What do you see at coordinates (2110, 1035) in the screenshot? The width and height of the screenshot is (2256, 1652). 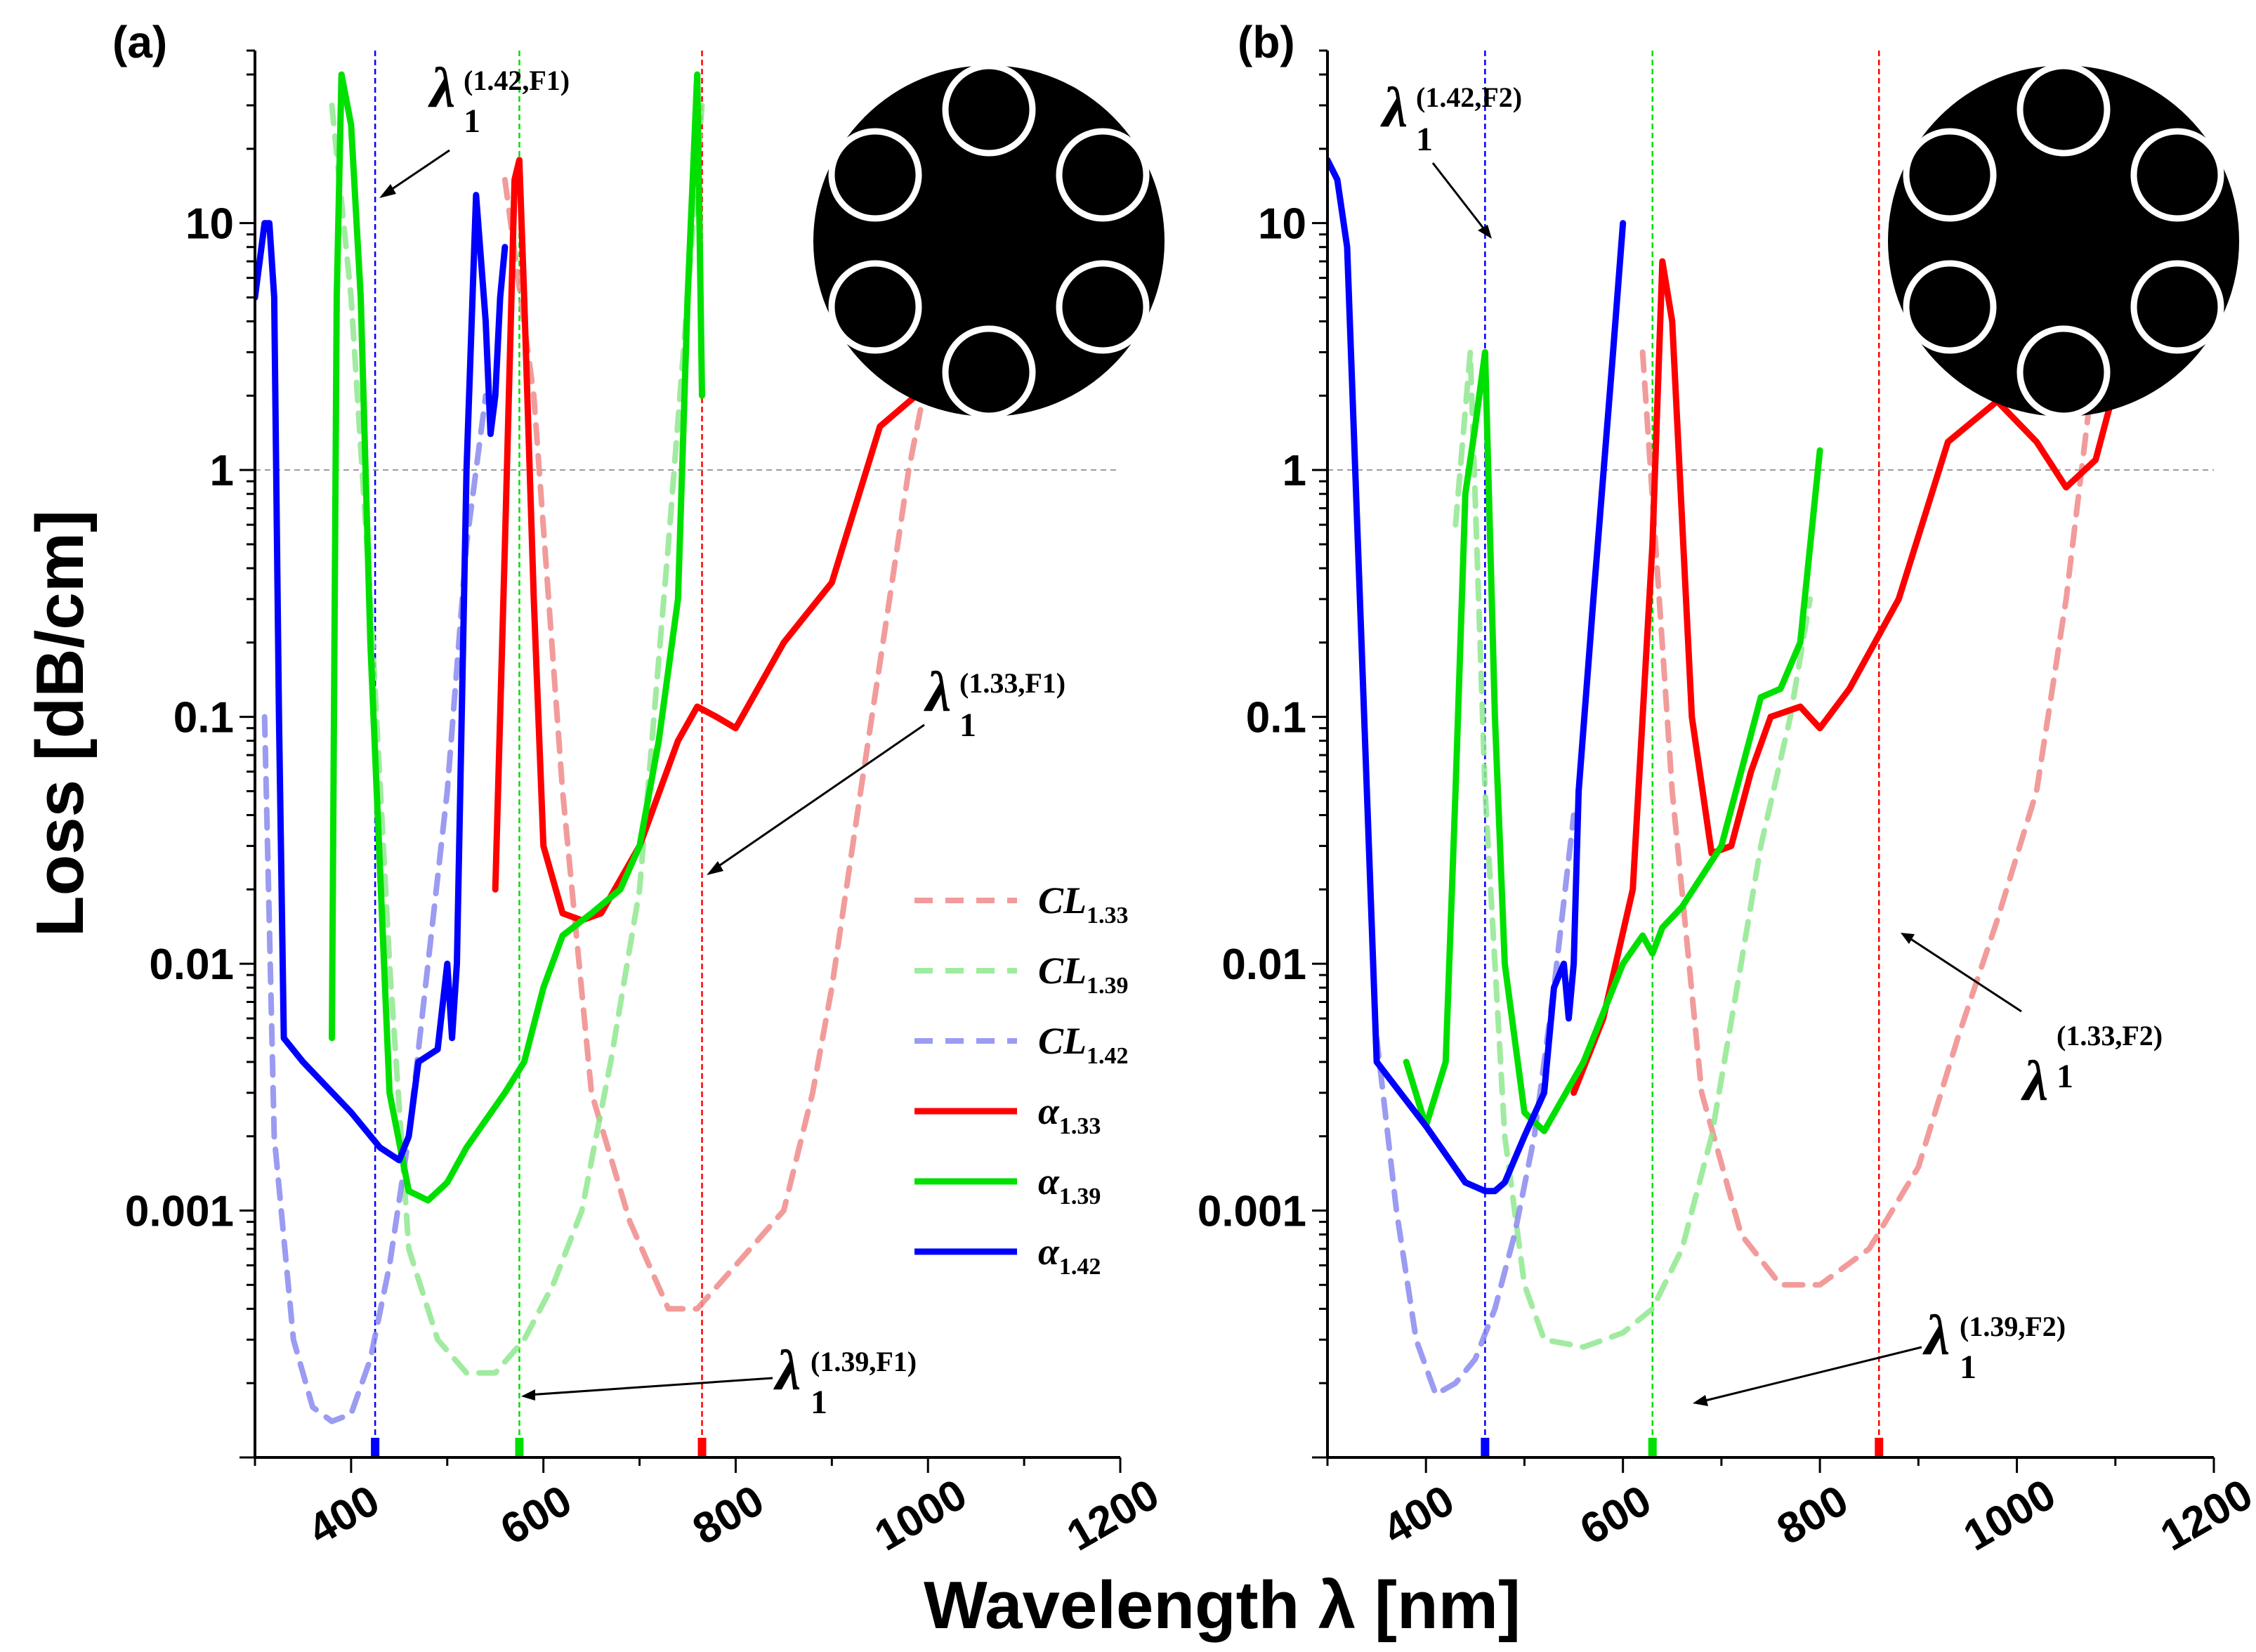 I see `svg-text: (1.33,F2)` at bounding box center [2110, 1035].